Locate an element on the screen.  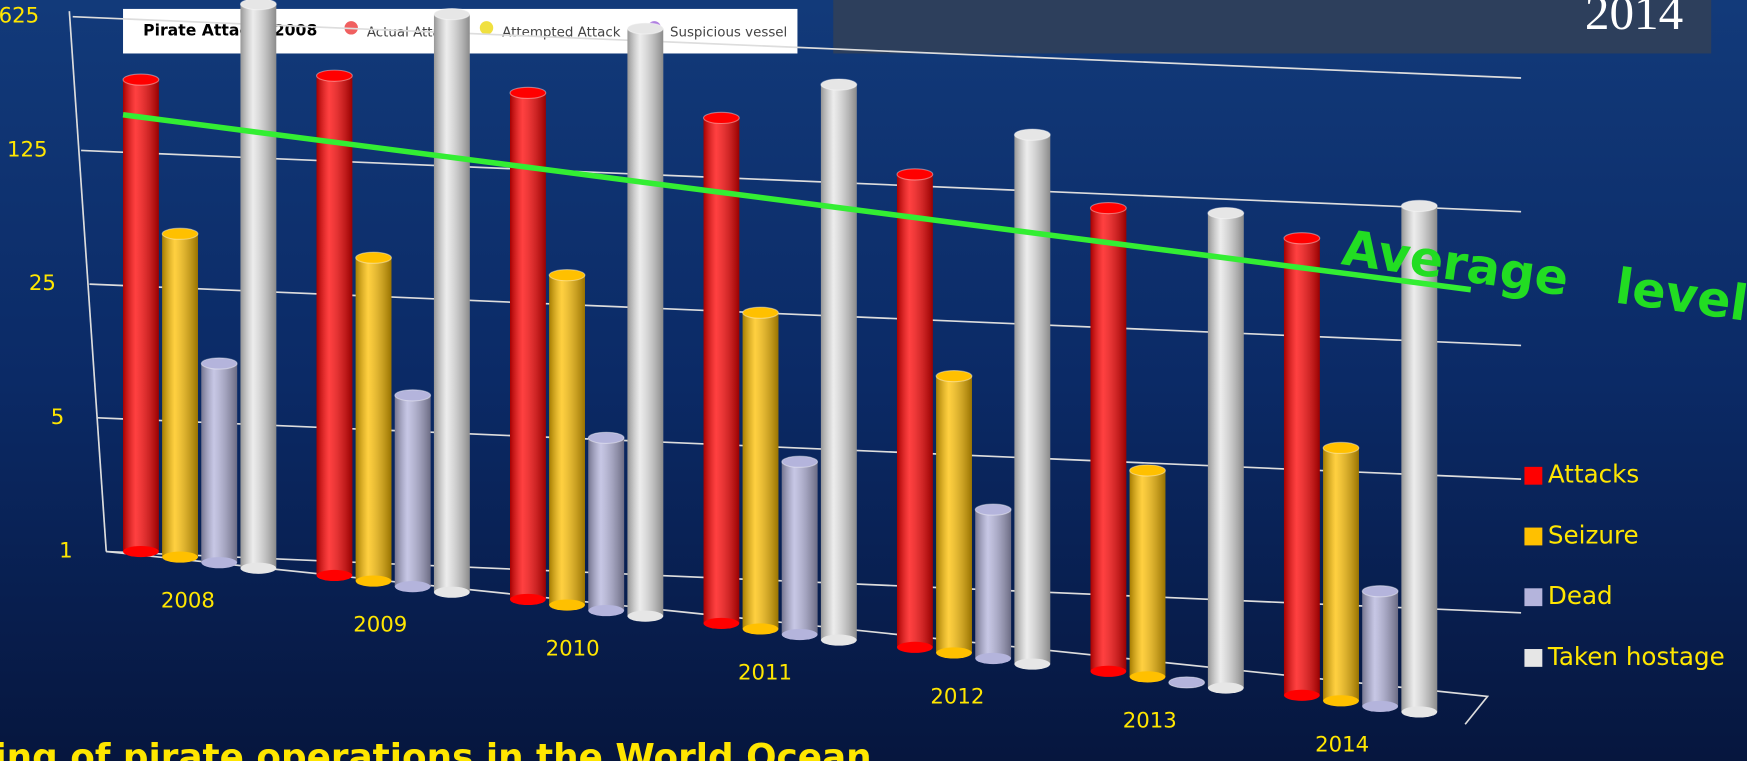
y-tick-label: 625 is located at coordinates (19, 16).